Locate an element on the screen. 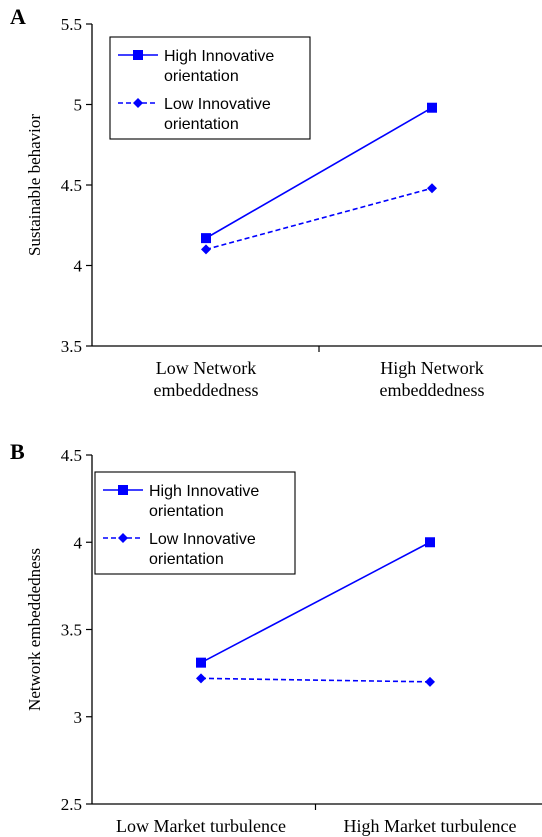  x-tick-label-line: High Network is located at coordinates (431, 368).